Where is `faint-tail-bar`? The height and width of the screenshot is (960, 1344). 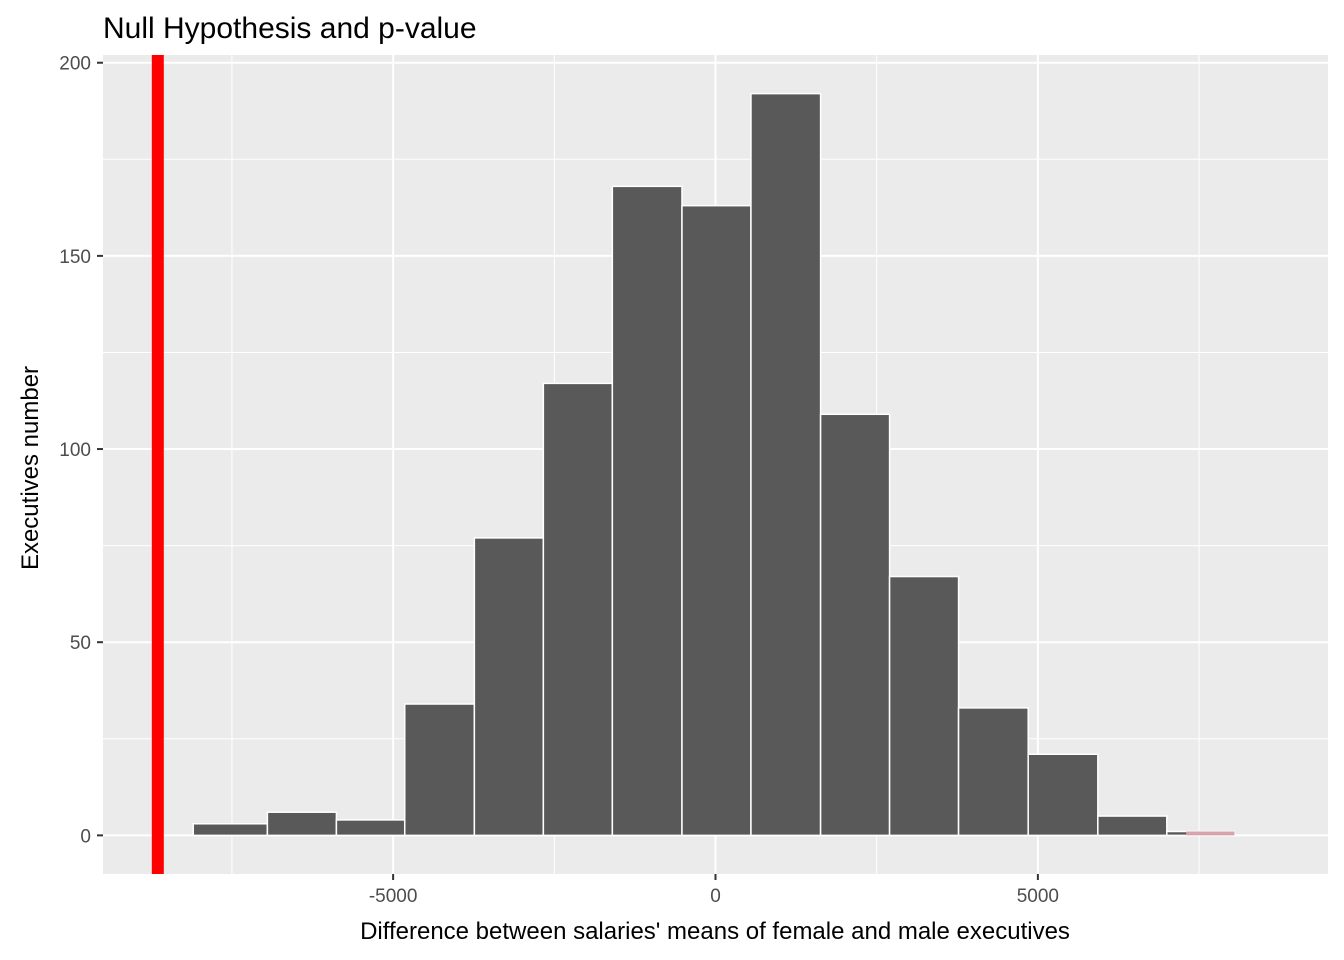
faint-tail-bar is located at coordinates (1210, 833).